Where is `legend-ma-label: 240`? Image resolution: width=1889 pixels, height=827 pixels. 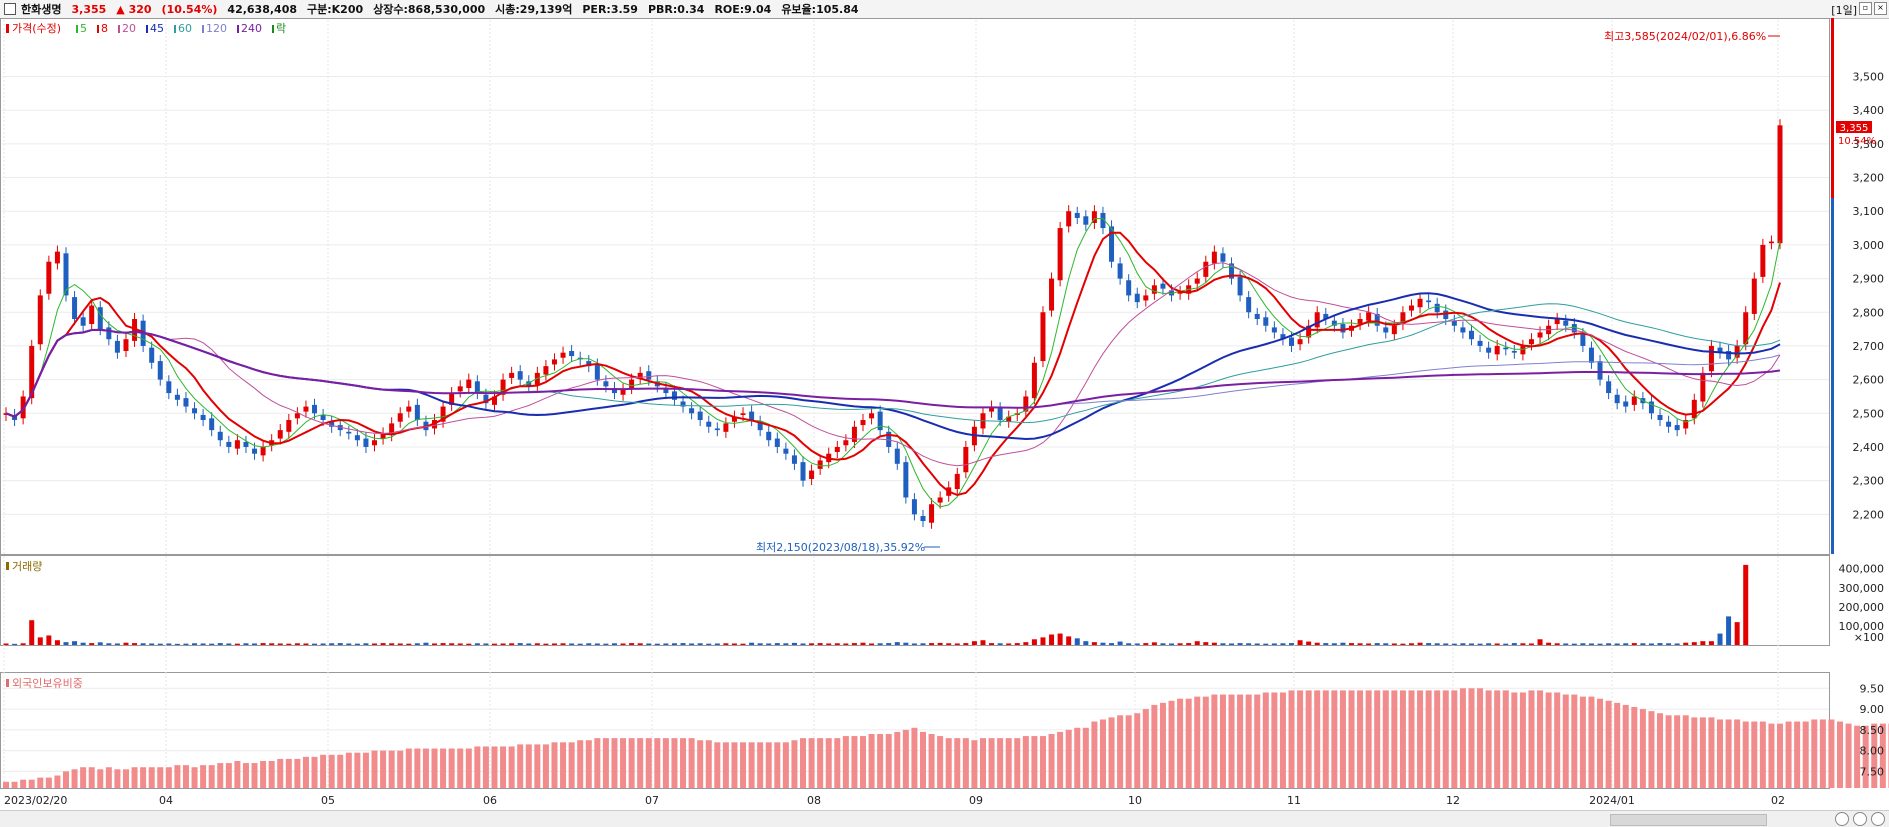
legend-ma-label: 240 is located at coordinates (251, 28).